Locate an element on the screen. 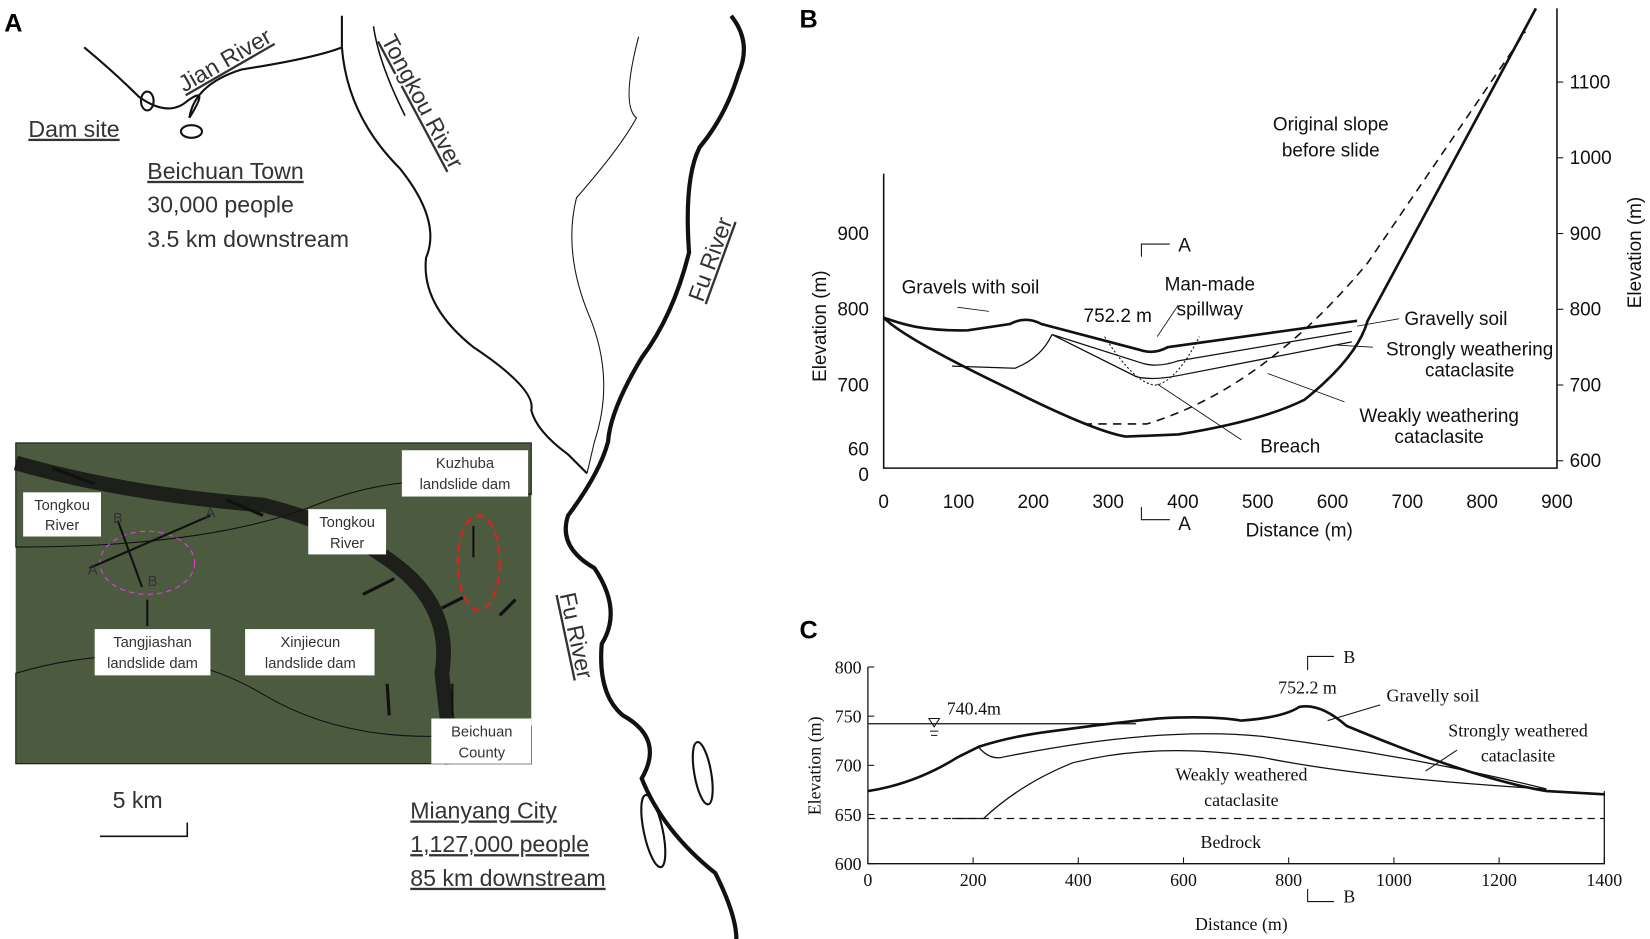 This screenshot has width=1650, height=939. x-tick-label: 700 is located at coordinates (1408, 502).